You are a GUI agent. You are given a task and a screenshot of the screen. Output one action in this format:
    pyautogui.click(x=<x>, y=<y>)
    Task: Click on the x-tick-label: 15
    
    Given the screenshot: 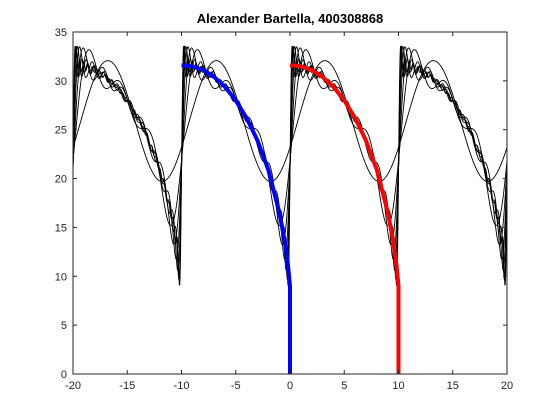 What is the action you would take?
    pyautogui.click(x=453, y=386)
    